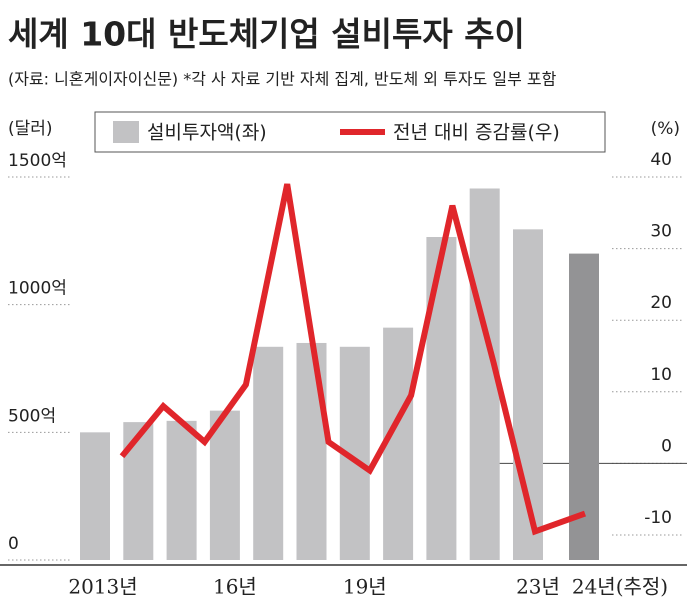  What do you see at coordinates (665, 129) in the screenshot?
I see `y2-axis-label: (%)` at bounding box center [665, 129].